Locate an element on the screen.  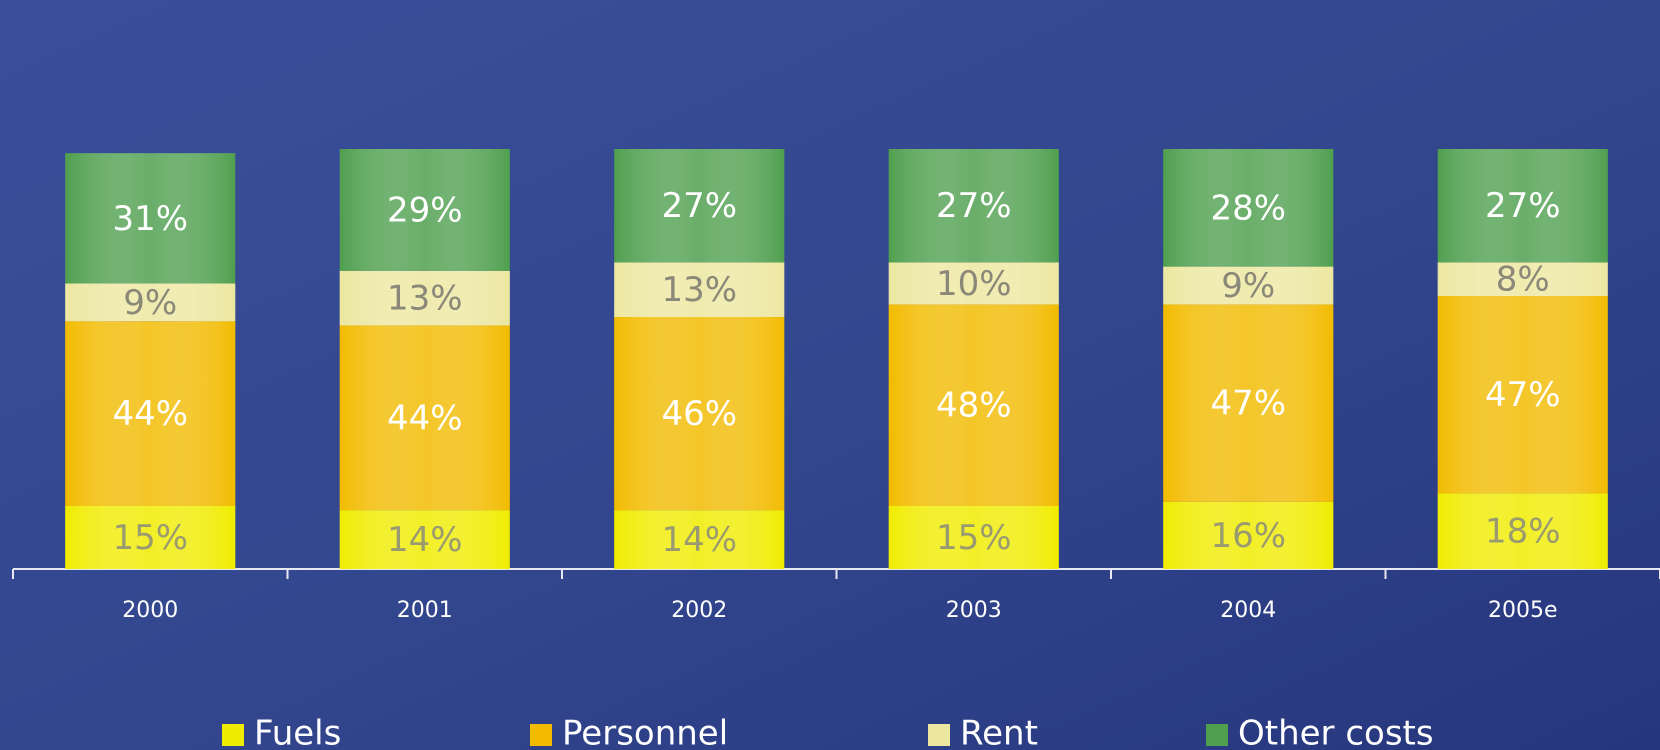
data-label: 31% is located at coordinates (150, 219).